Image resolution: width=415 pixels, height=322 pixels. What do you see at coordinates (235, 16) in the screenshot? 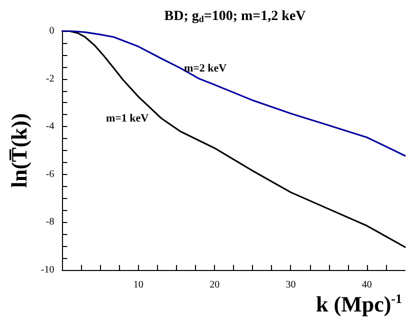
I see `chart-title: BD; gd=100; m=1,2 keV` at bounding box center [235, 16].